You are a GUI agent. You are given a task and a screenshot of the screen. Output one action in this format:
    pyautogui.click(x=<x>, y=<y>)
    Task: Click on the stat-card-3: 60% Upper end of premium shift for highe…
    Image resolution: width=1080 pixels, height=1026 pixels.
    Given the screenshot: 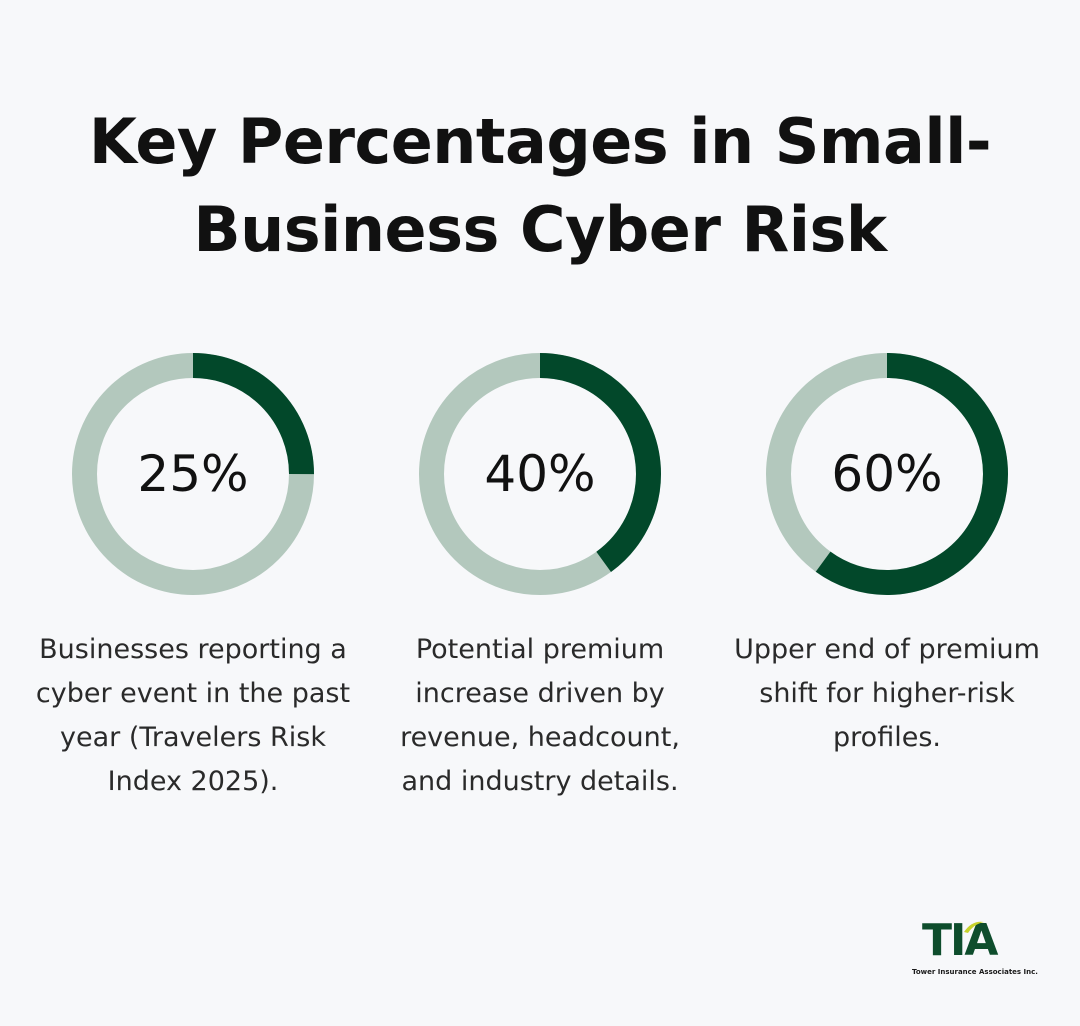 What is the action you would take?
    pyautogui.click(x=887, y=556)
    